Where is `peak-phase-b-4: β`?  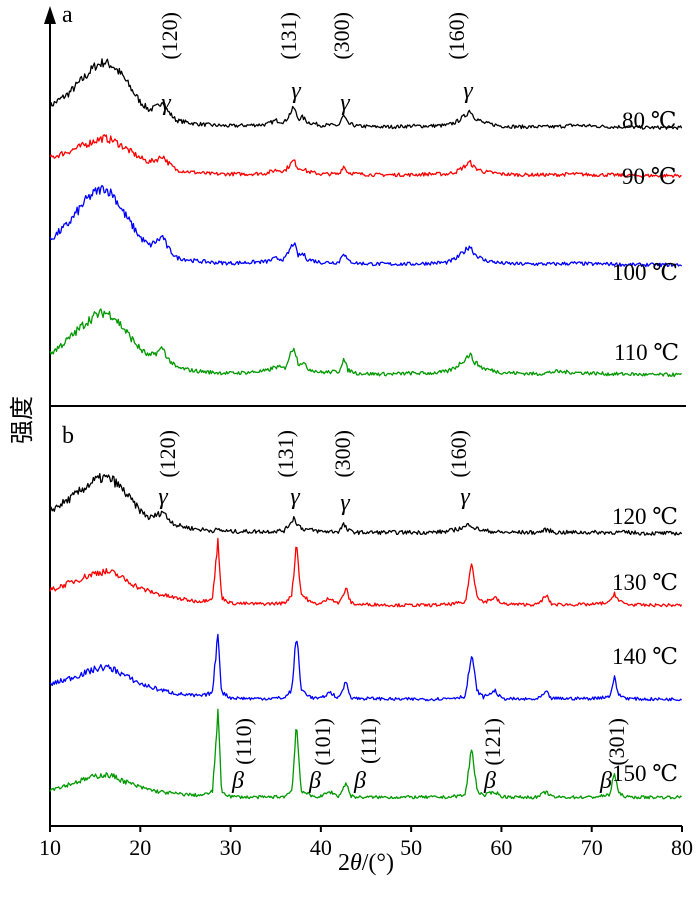
peak-phase-b-4: β is located at coordinates (237, 781).